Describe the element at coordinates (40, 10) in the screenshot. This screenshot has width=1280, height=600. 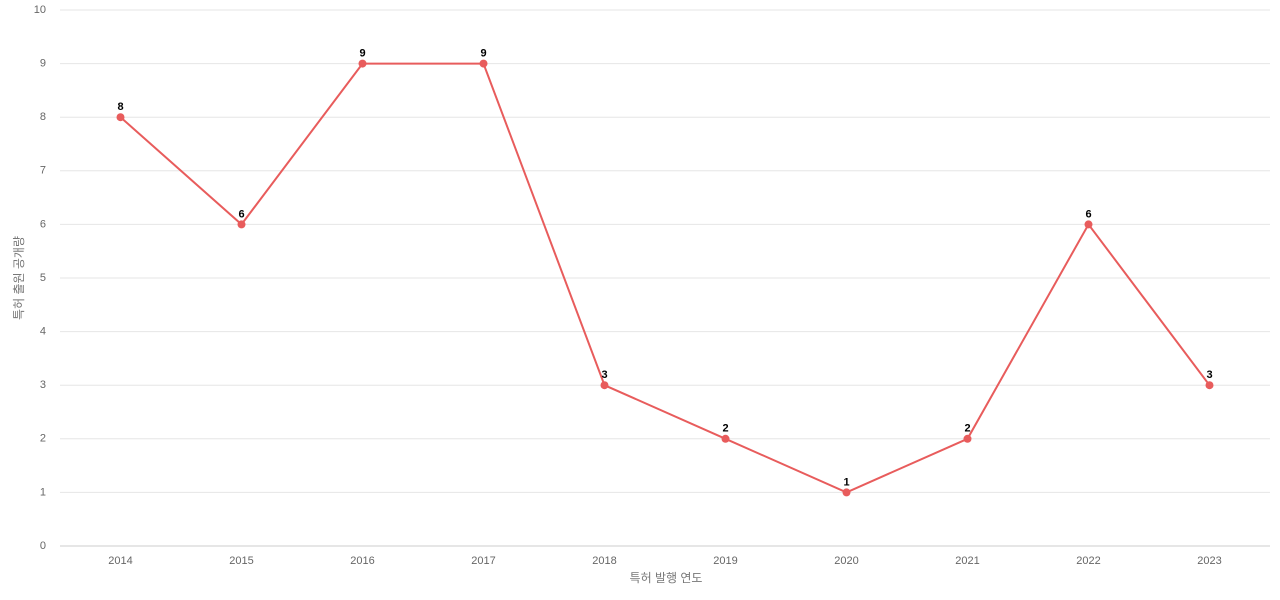
I see `y-tick-label: 10` at that location.